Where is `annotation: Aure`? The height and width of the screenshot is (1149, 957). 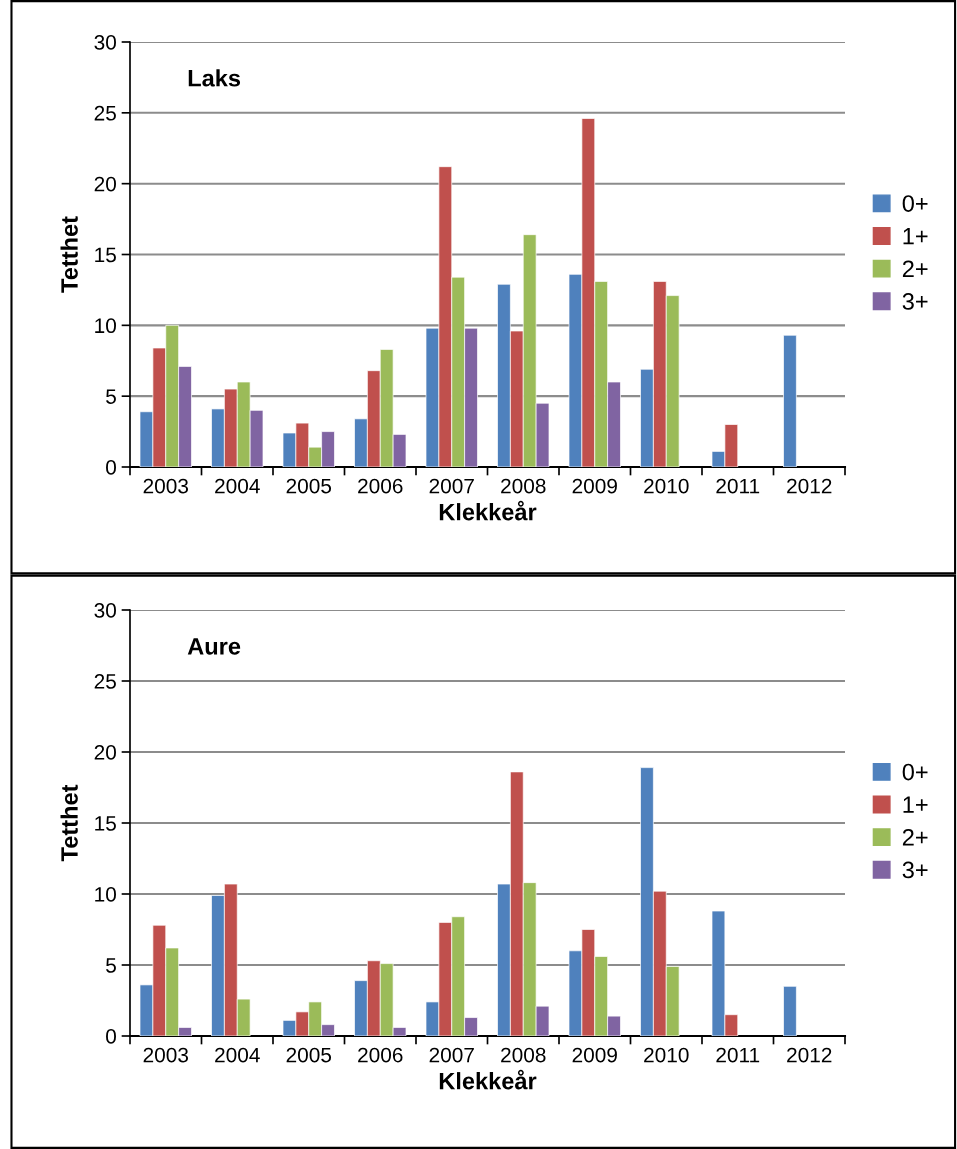 annotation: Aure is located at coordinates (214, 646).